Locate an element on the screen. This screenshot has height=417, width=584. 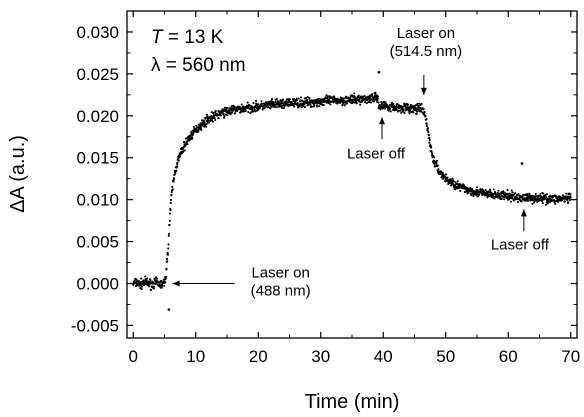
x-tick-label: 60 is located at coordinates (508, 356).